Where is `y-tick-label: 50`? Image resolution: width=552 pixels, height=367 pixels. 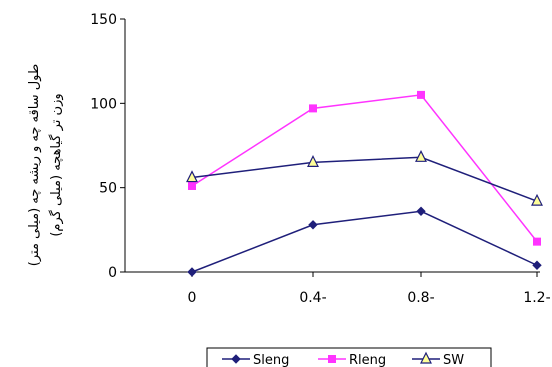
y-tick-label: 50 is located at coordinates (108, 189).